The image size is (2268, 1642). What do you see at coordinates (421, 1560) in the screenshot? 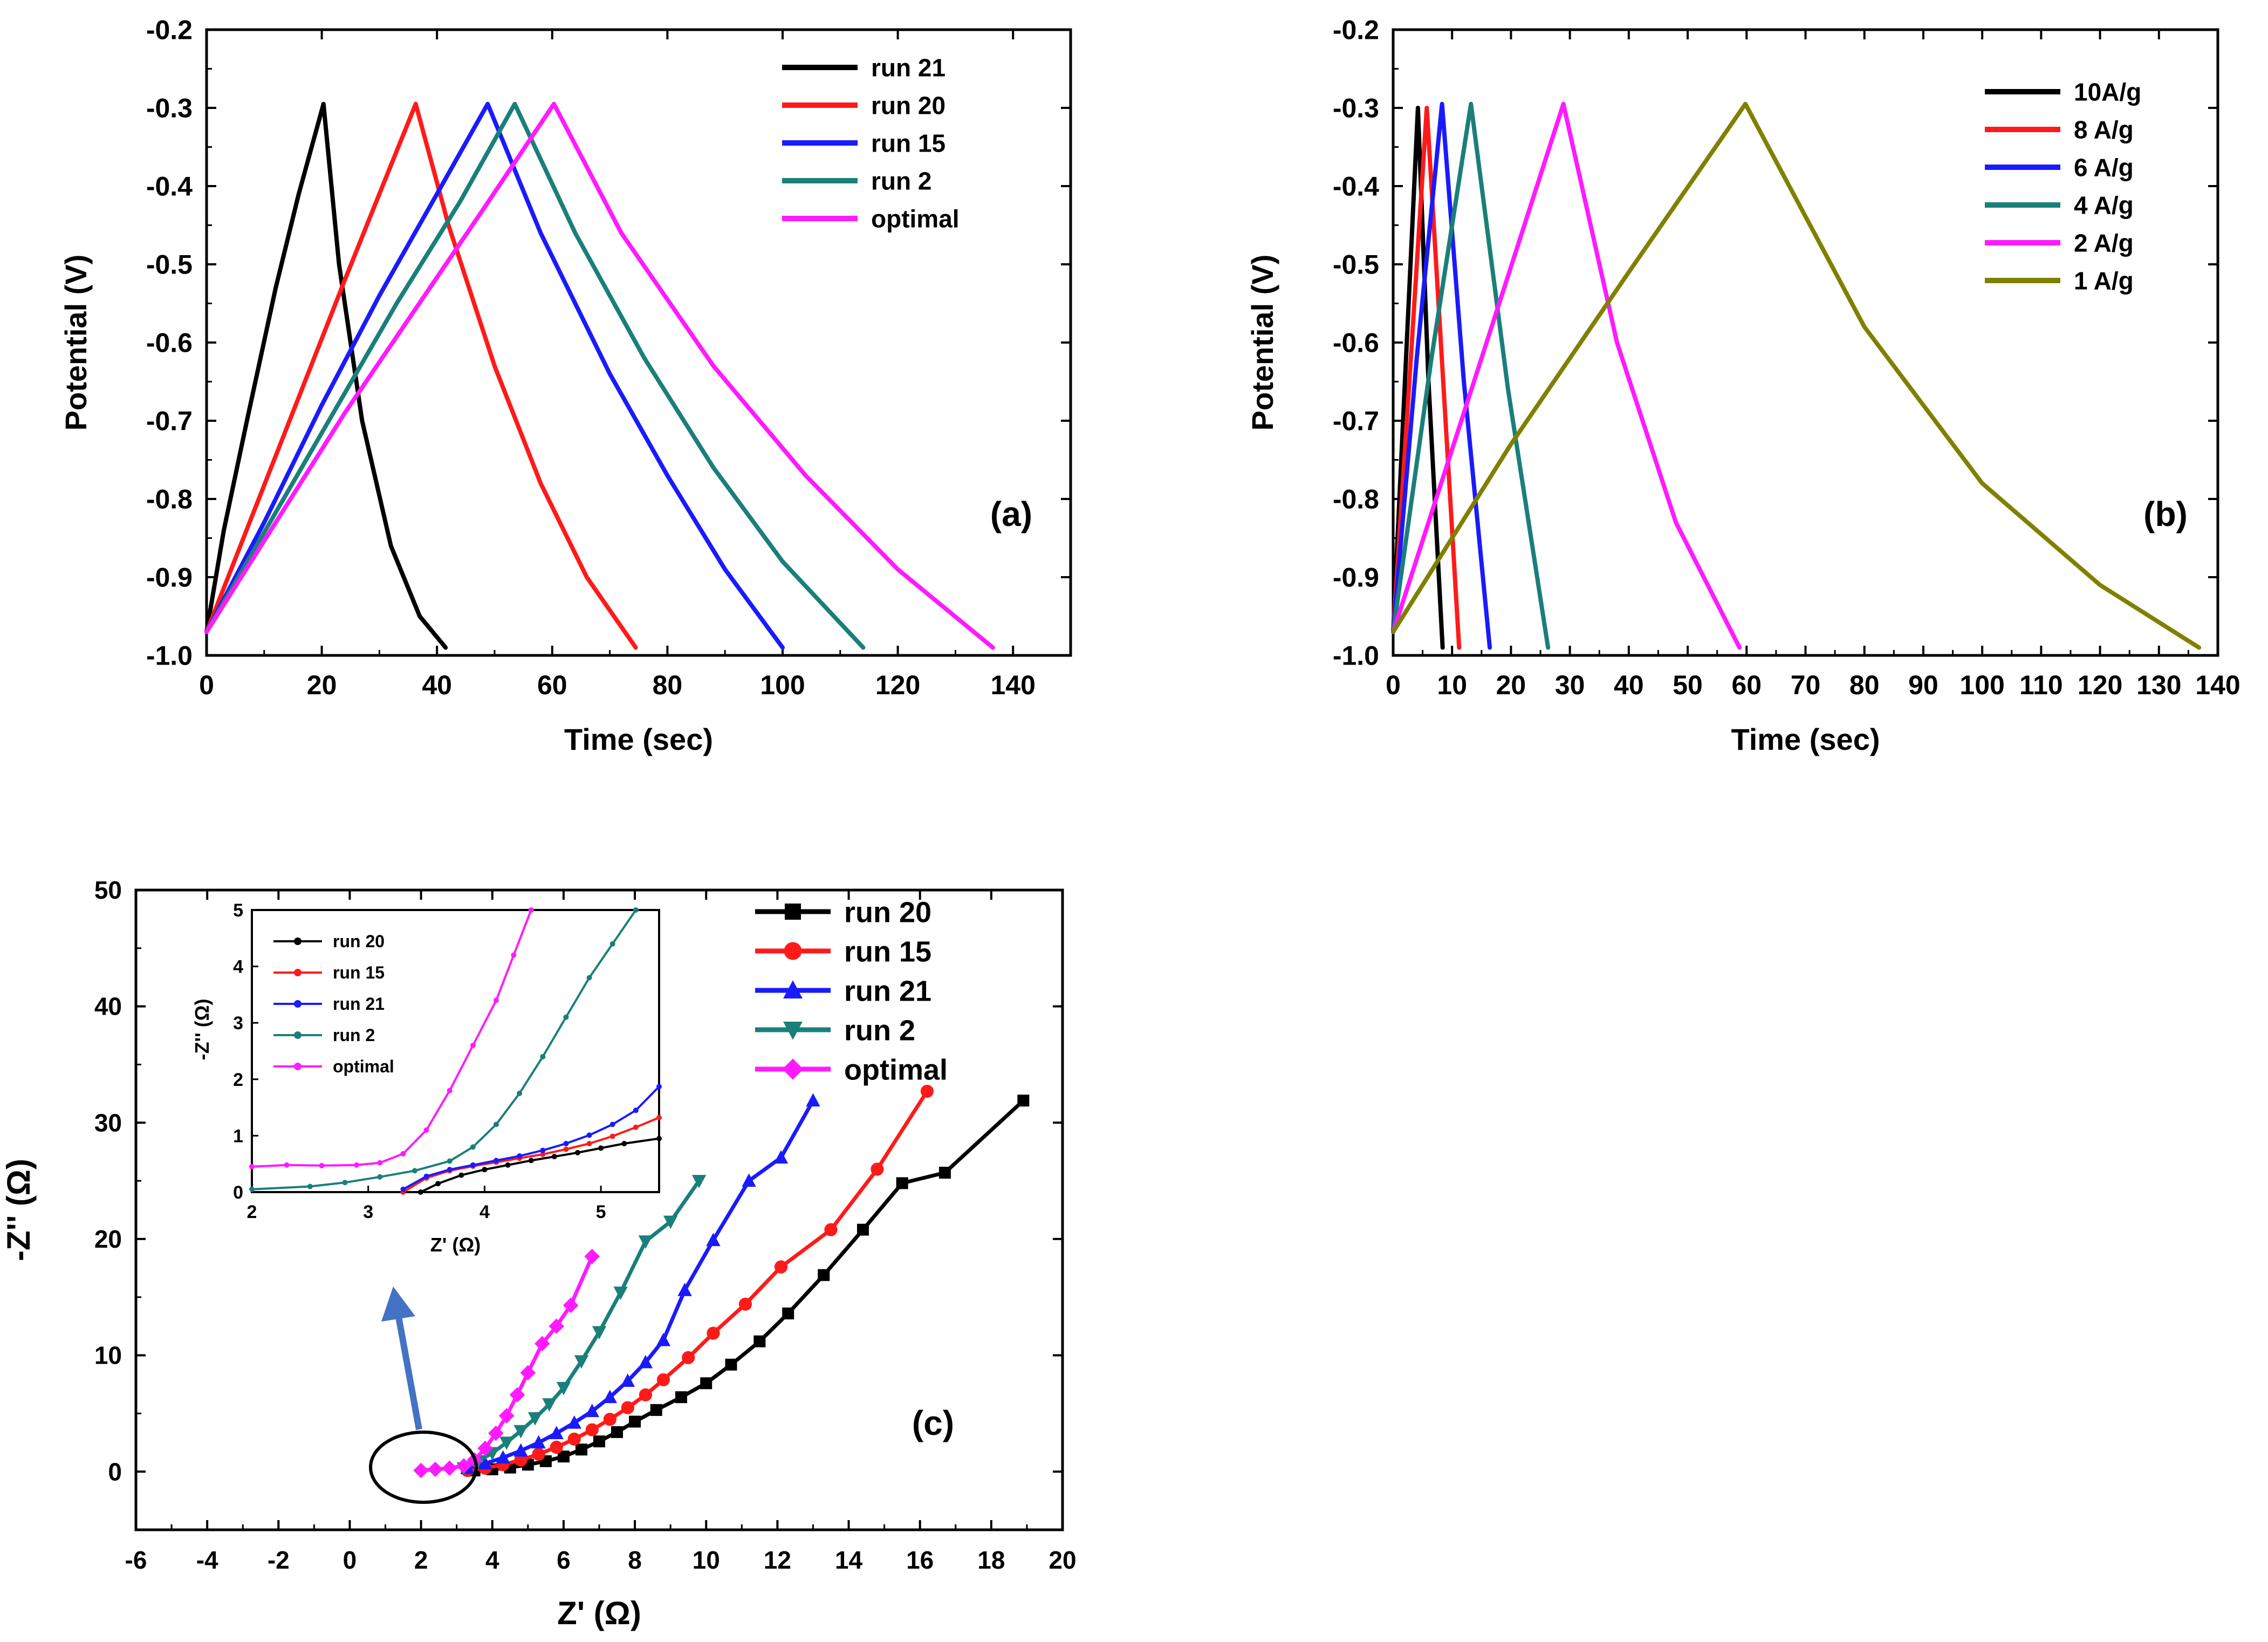
I see `x-tick-label: 2` at bounding box center [421, 1560].